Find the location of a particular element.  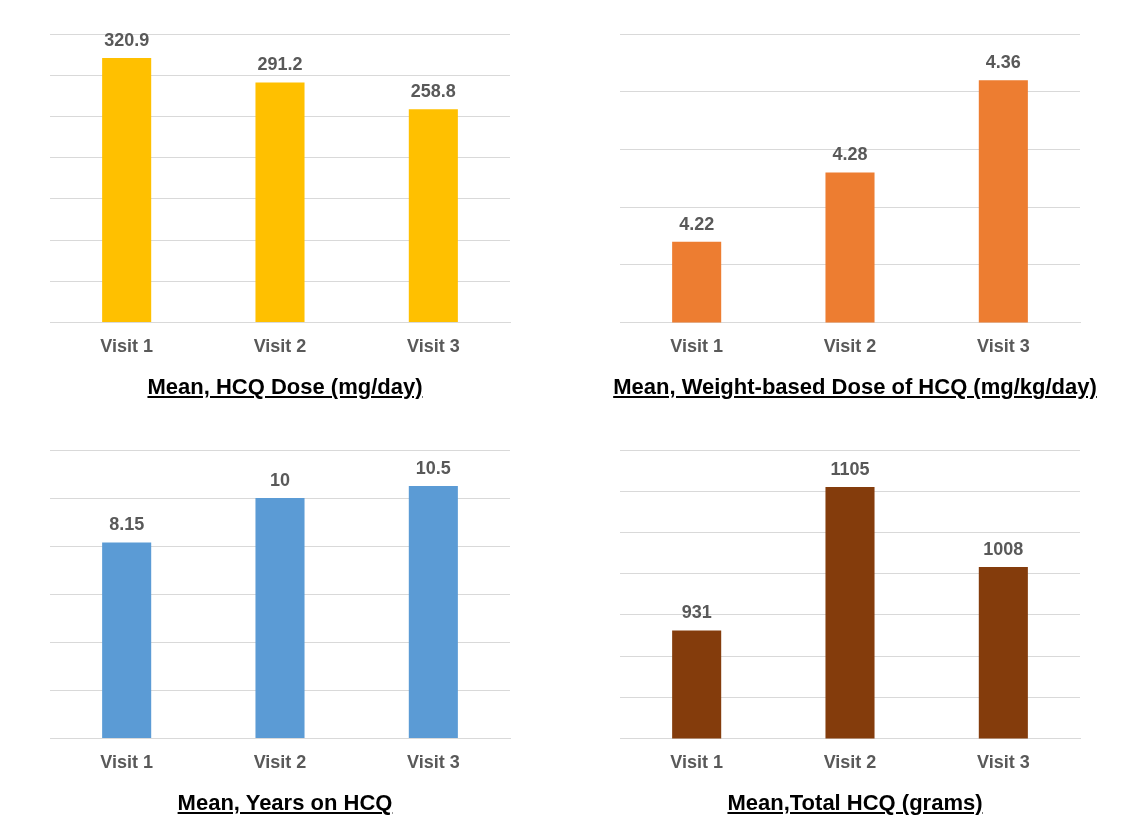

data-label: 4.28 is located at coordinates (850, 154).